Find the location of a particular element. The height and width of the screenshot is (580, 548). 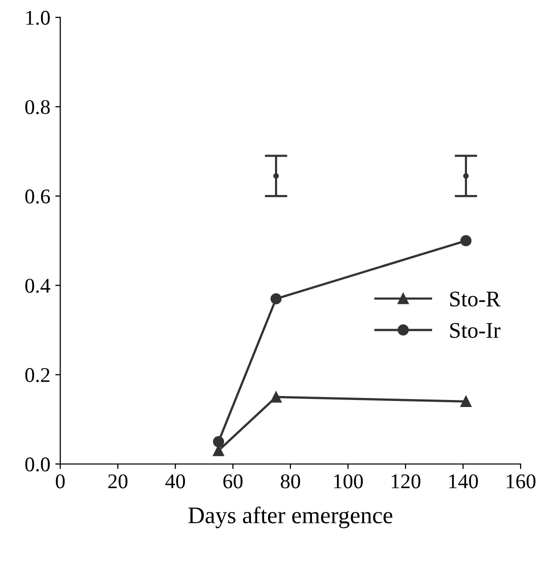

x-axis-title: Days after emergence is located at coordinates (290, 517).